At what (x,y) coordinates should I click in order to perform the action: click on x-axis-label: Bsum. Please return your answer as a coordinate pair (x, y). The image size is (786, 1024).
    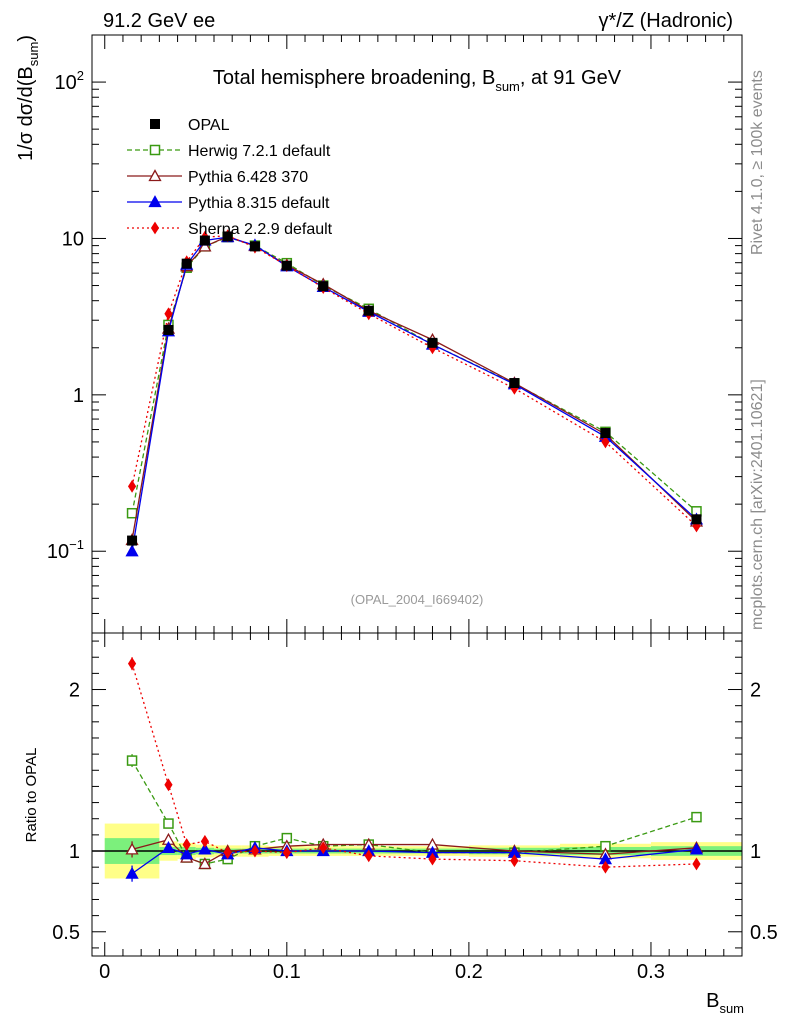
    Looking at the image, I should click on (725, 1003).